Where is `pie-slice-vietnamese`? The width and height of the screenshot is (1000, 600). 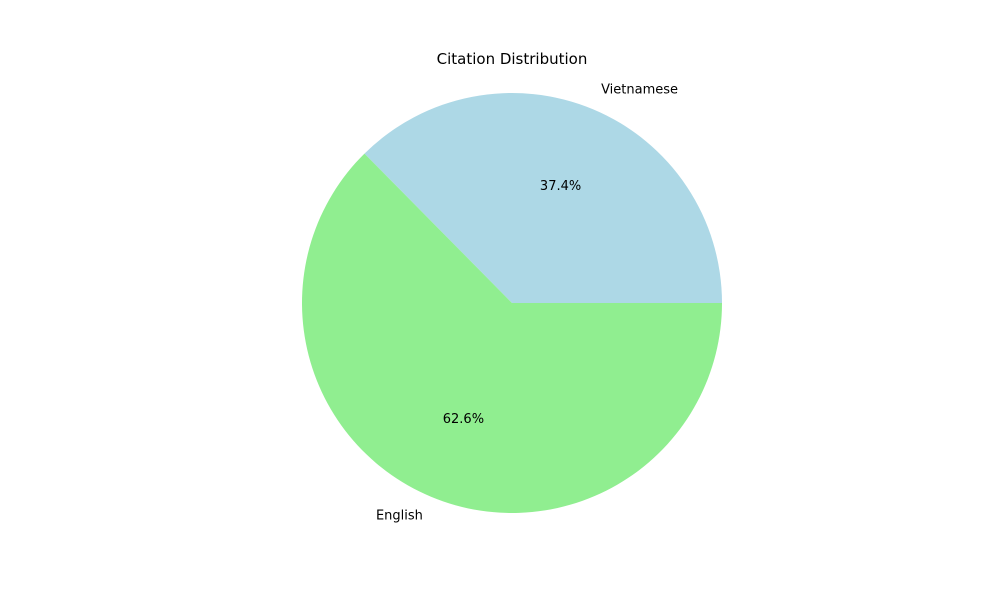
pie-slice-vietnamese is located at coordinates (543, 198).